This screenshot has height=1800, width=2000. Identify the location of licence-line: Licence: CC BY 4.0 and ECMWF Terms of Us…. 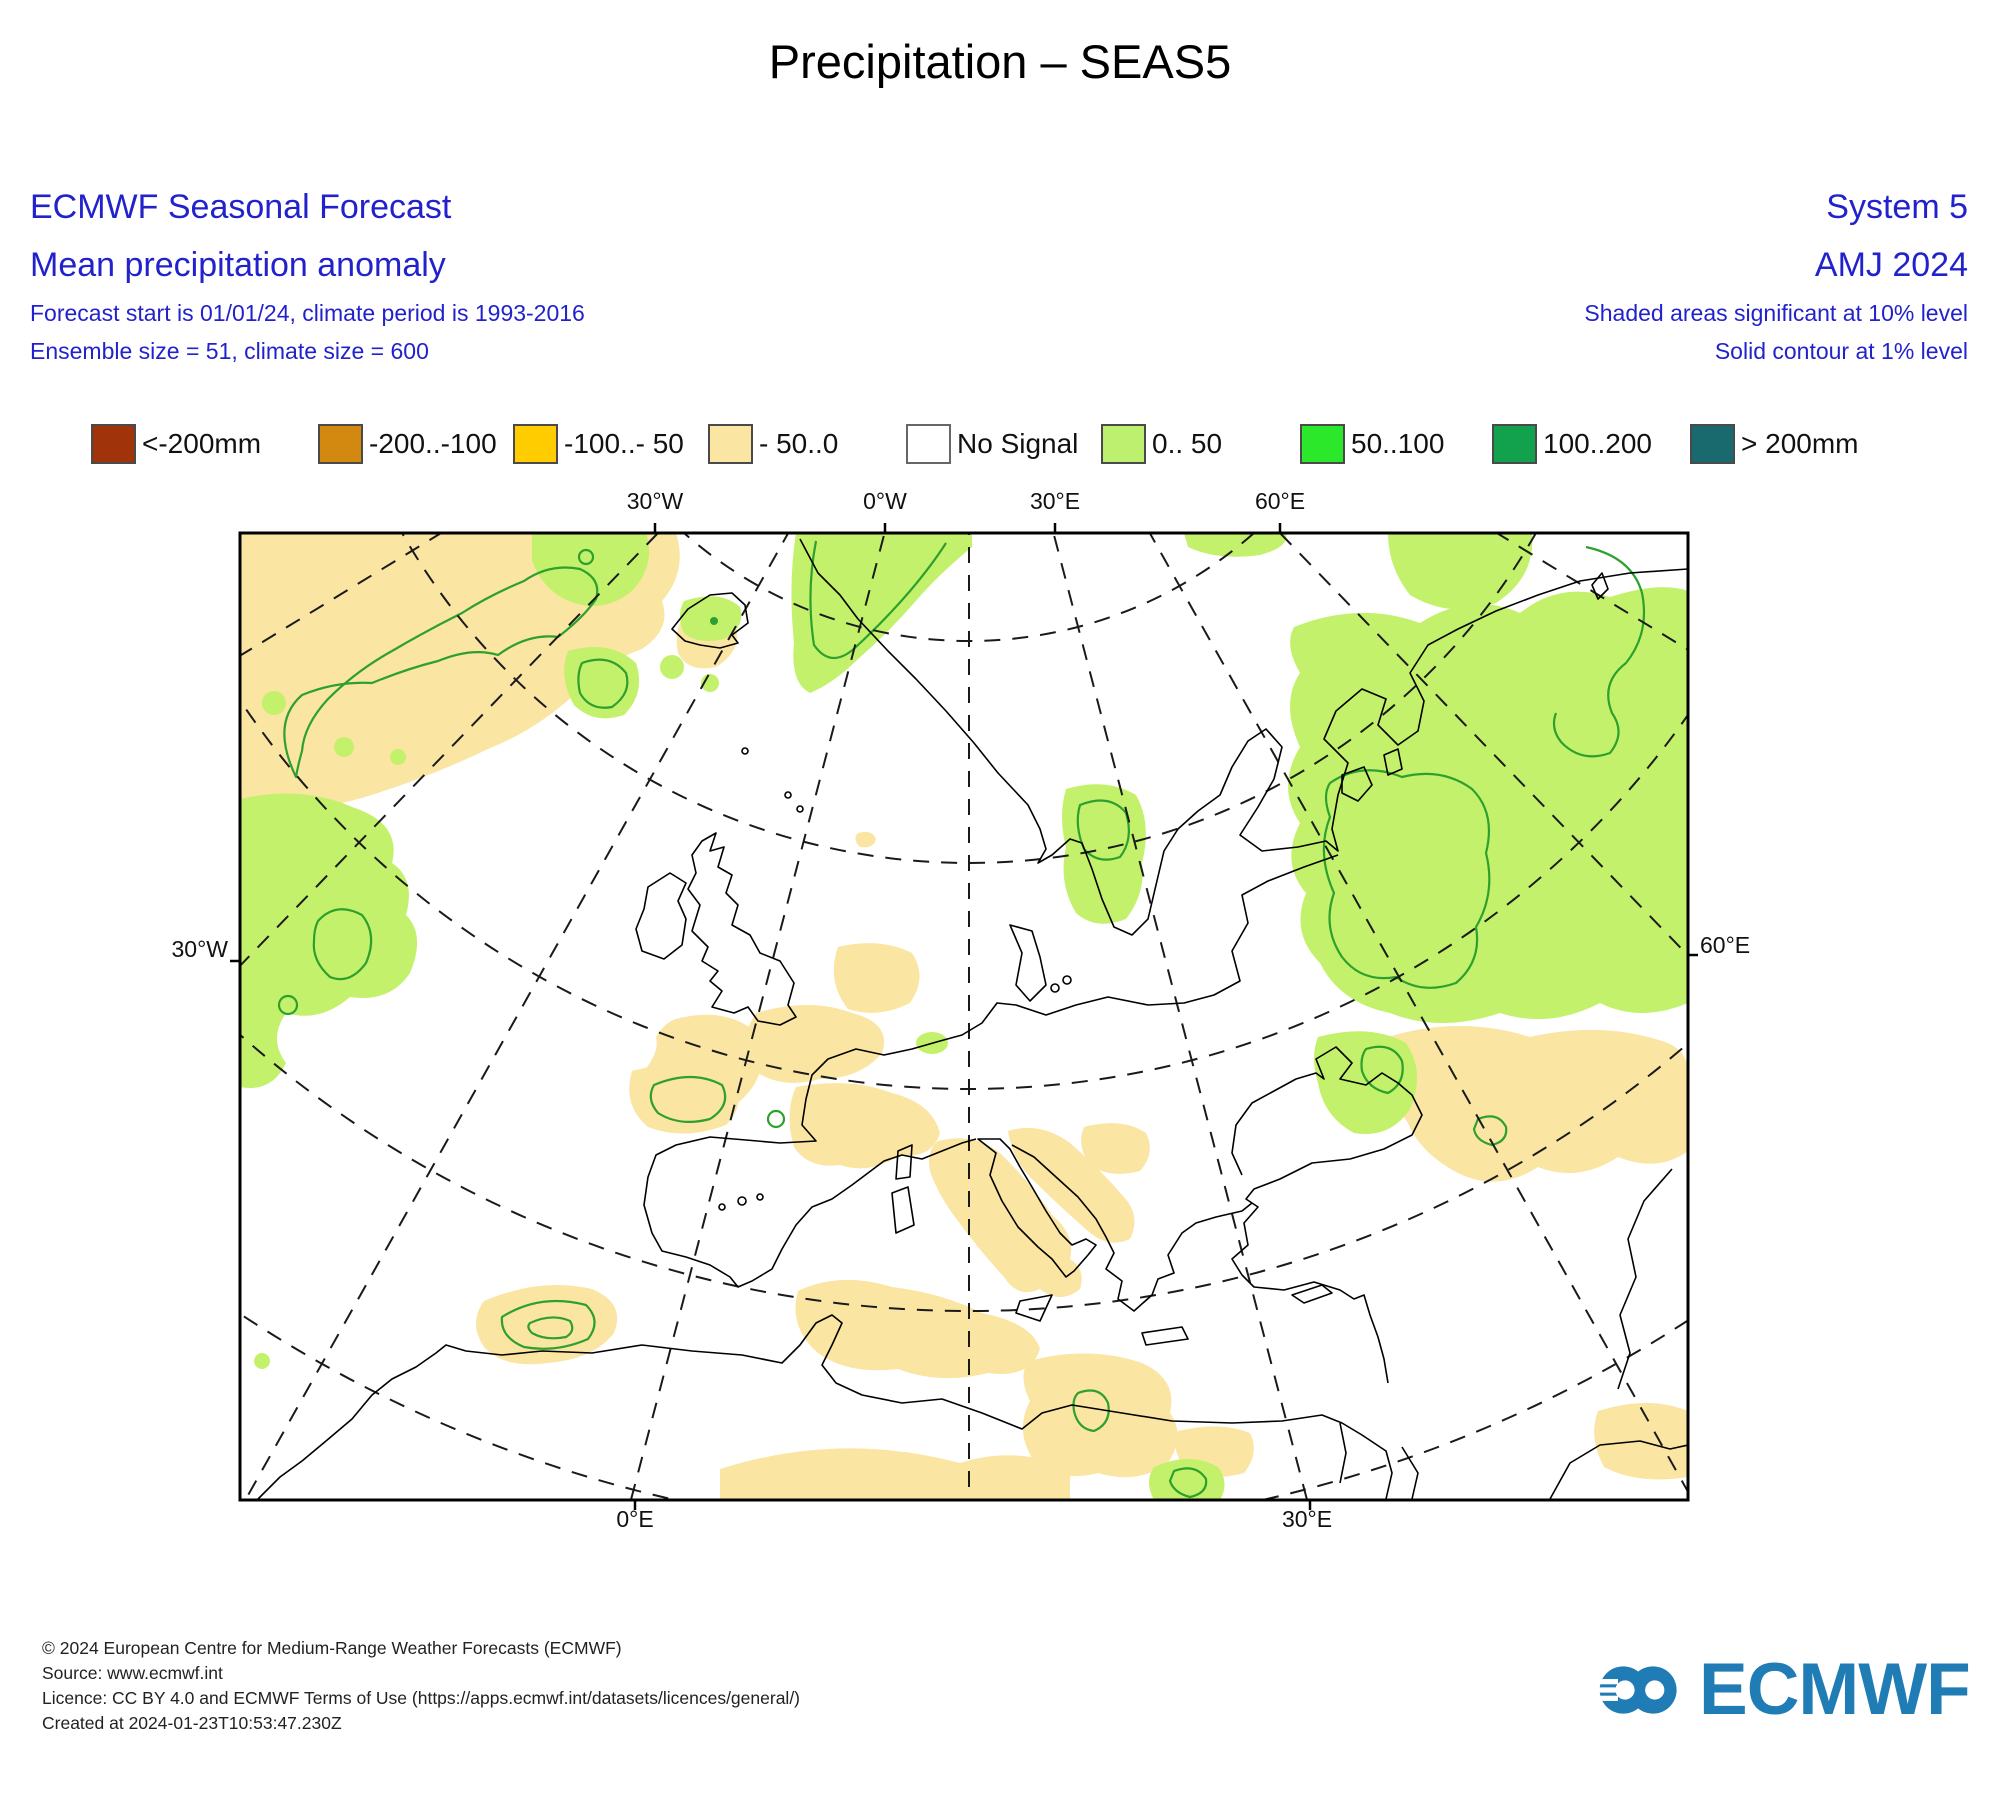
(421, 1698).